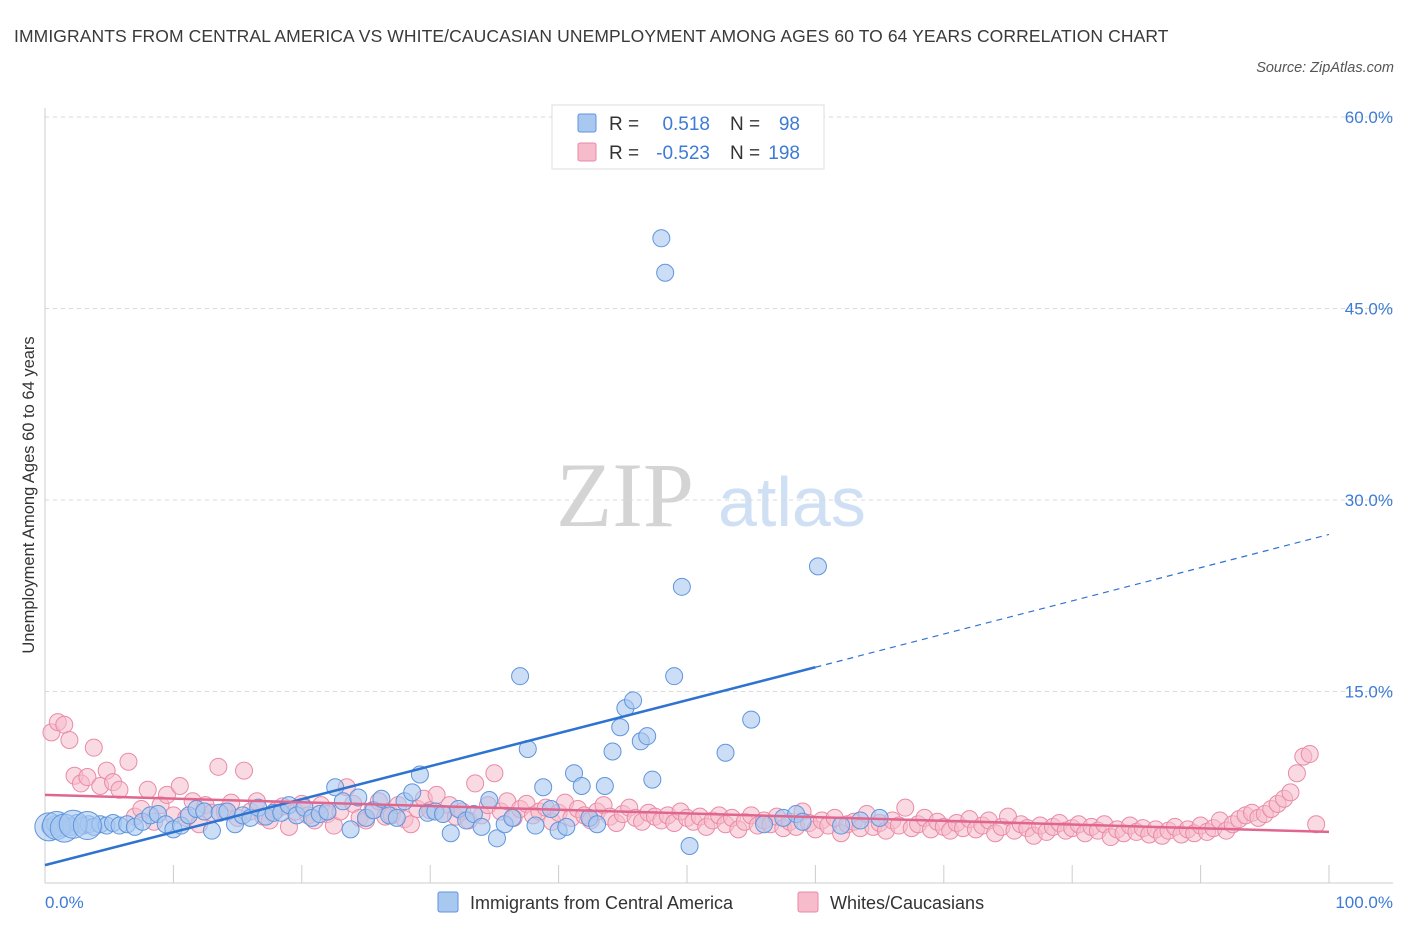 This screenshot has height=930, width=1406. What do you see at coordinates (430, 766) in the screenshot?
I see `central-america-trendline` at bounding box center [430, 766].